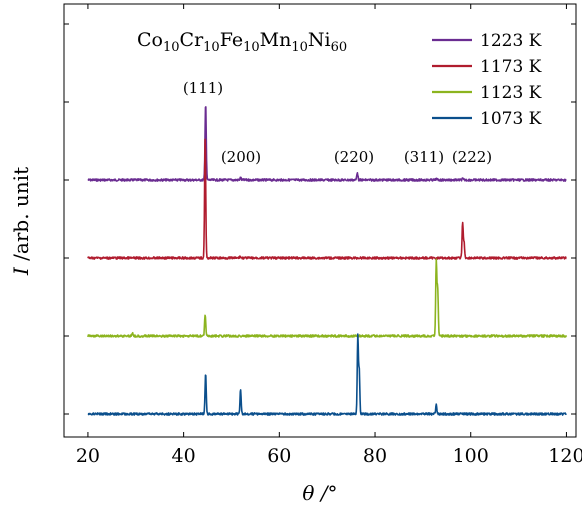 This screenshot has height=518, width=582. What do you see at coordinates (327, 144) in the screenshot?
I see `series-line-1223-k` at bounding box center [327, 144].